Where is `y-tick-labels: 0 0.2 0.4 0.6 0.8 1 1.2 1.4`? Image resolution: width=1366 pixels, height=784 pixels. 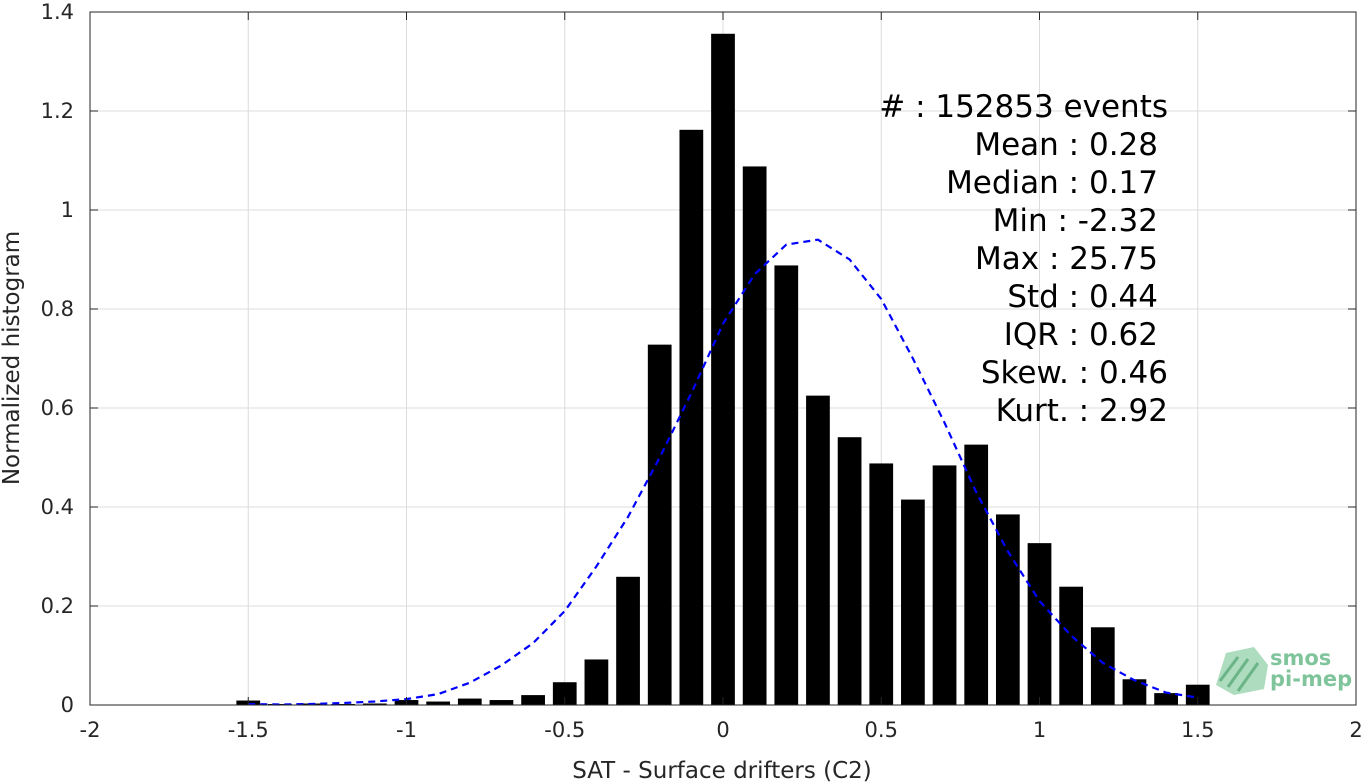
y-tick-labels: 0 0.2 0.4 0.6 0.8 1 1.2 1.4 is located at coordinates (57, 358).